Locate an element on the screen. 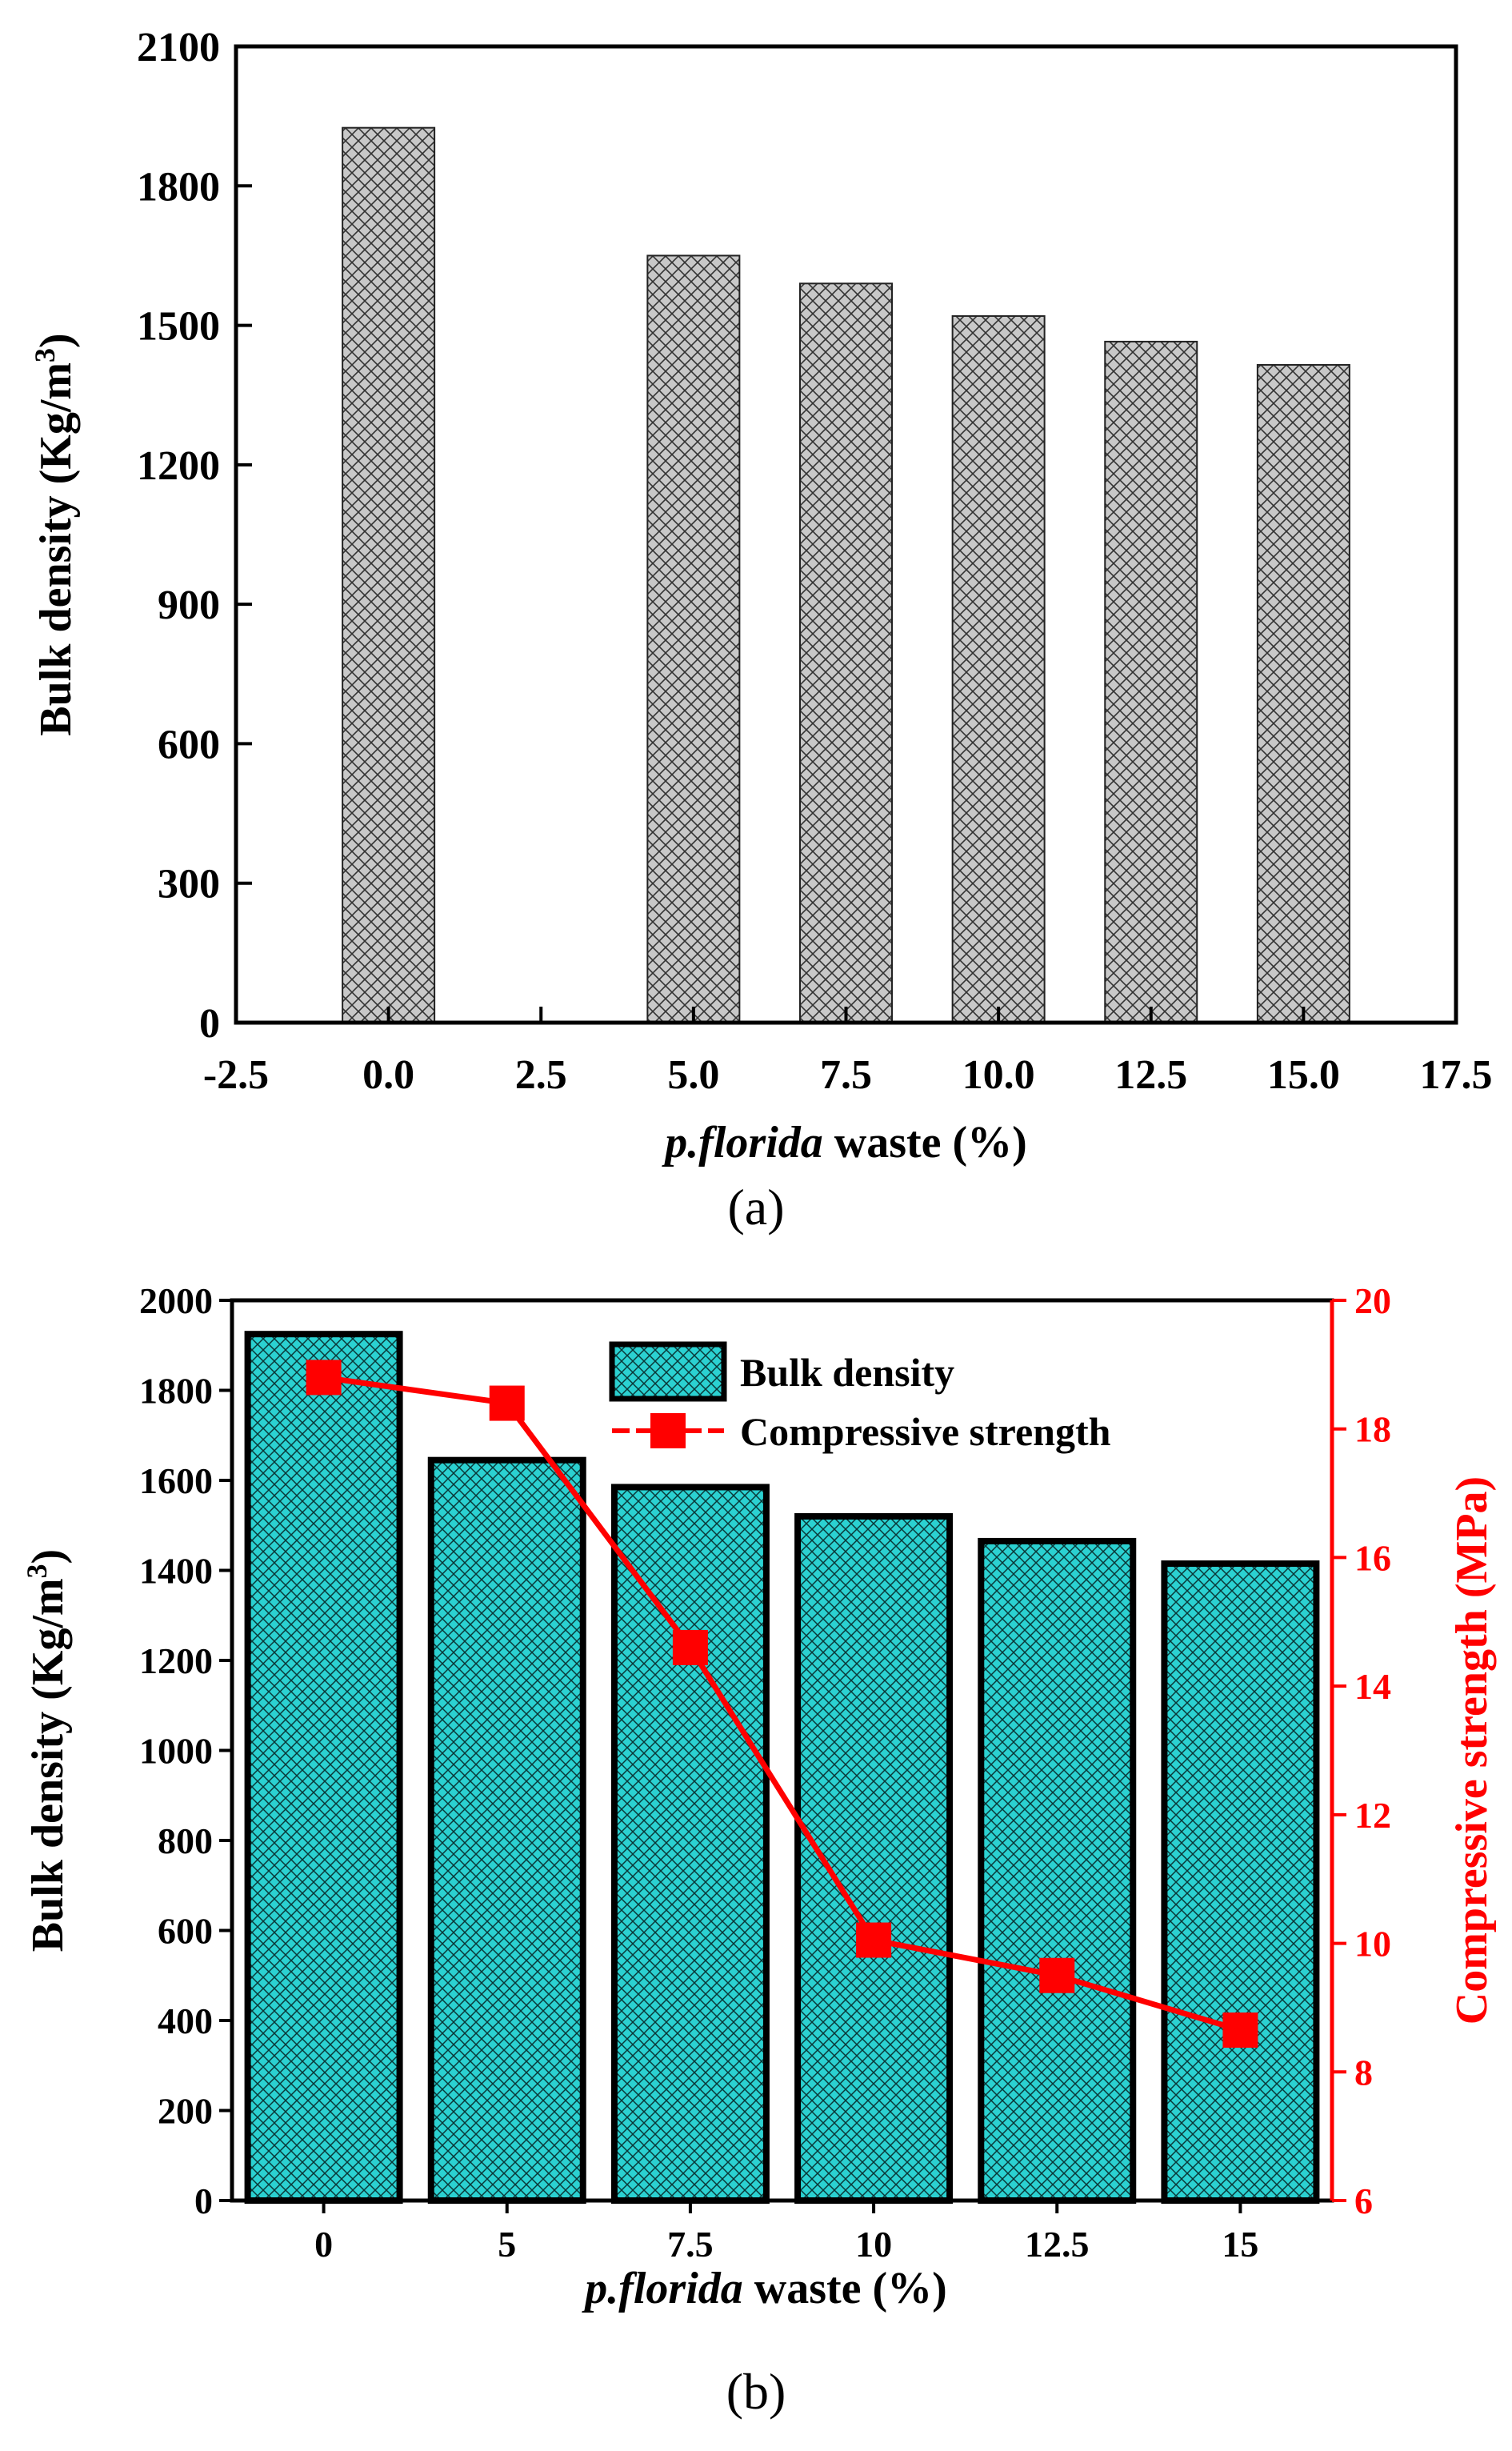 This screenshot has height=2451, width=1512. b-left-axis-title: Bulk density (Kg/m3) is located at coordinates (47, 1750).